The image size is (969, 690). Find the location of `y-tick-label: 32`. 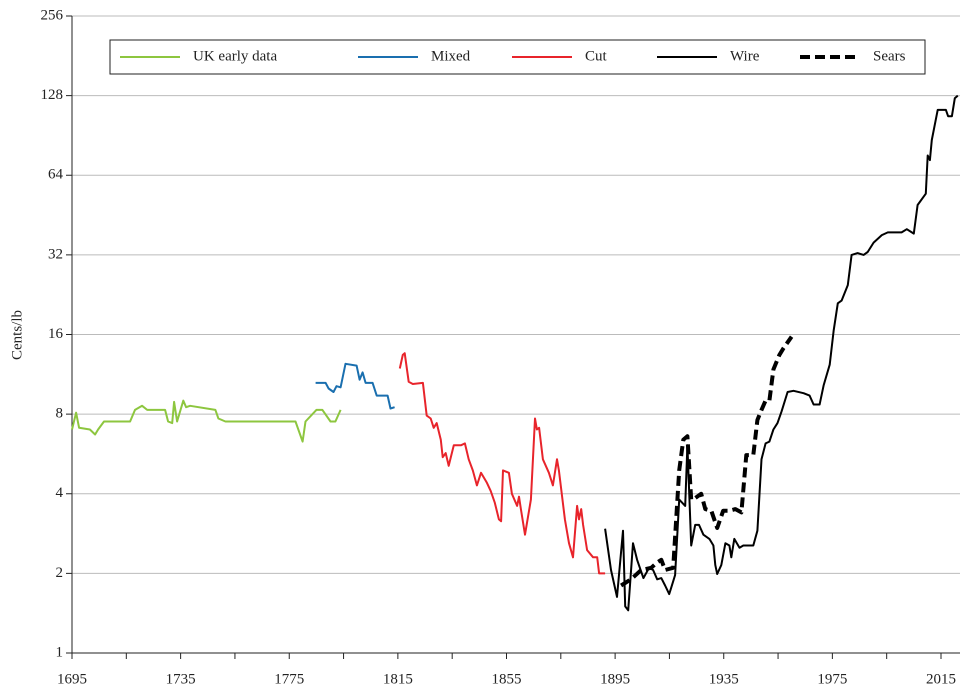

y-tick-label: 32 is located at coordinates (55, 254).